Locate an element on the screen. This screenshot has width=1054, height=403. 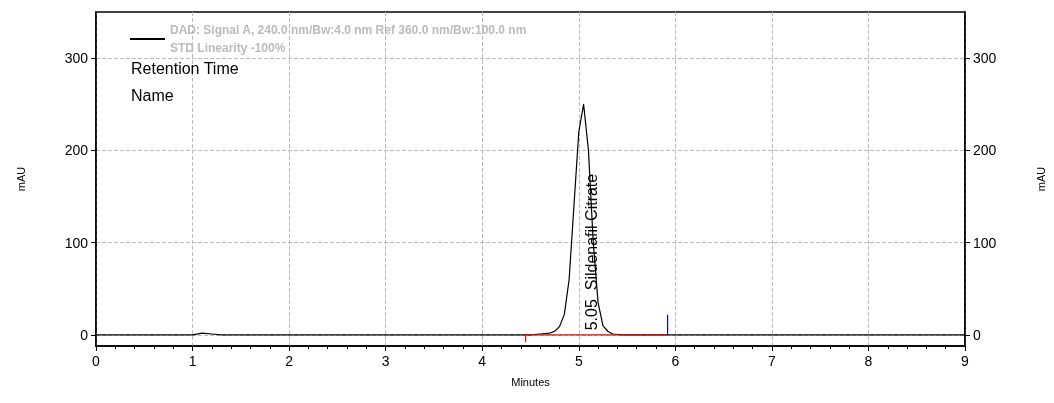
x-axis-title: Minutes is located at coordinates (531, 381).